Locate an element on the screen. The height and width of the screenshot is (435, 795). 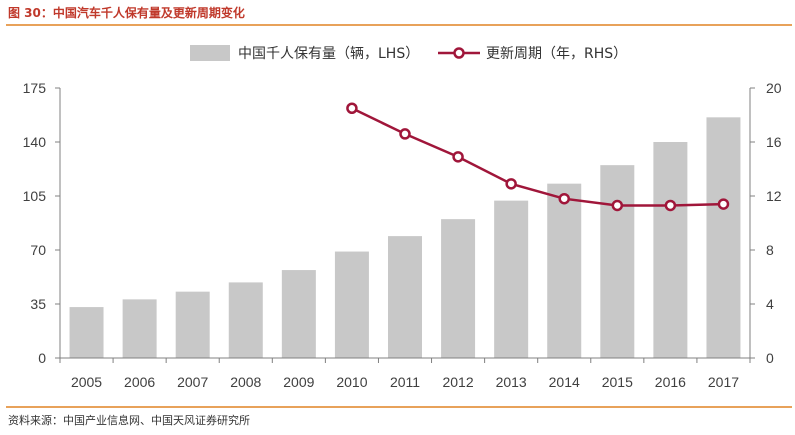
legend-label-bar: 中国千人保有量（辆，LHS） is located at coordinates (328, 54).